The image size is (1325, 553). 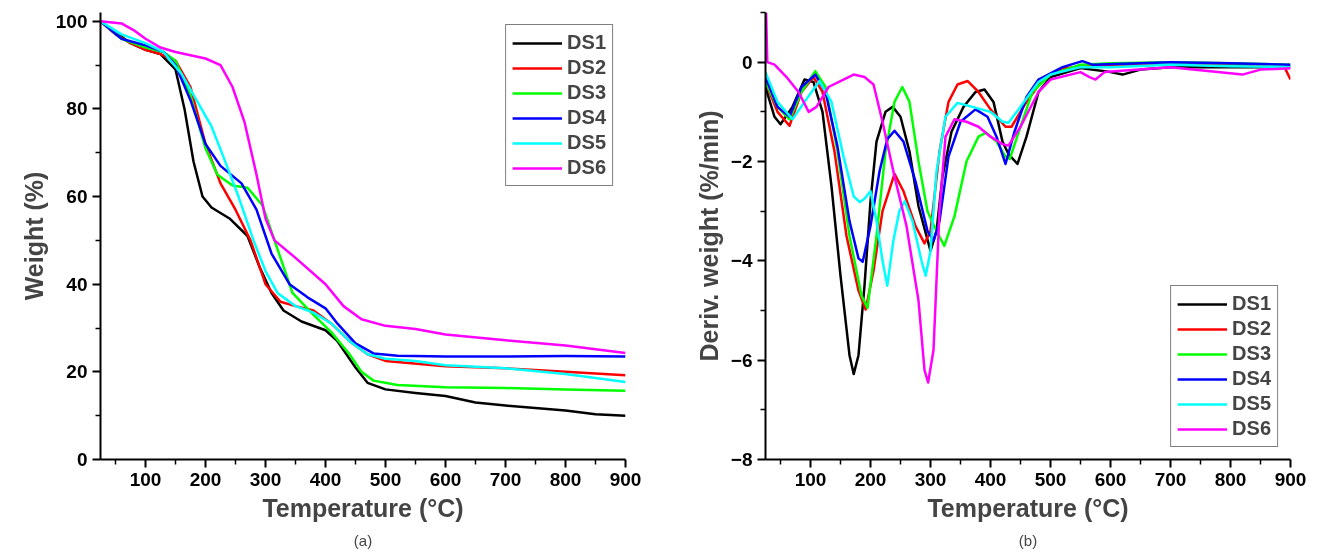 I want to click on y-tick-label: −2, so click(x=741, y=161).